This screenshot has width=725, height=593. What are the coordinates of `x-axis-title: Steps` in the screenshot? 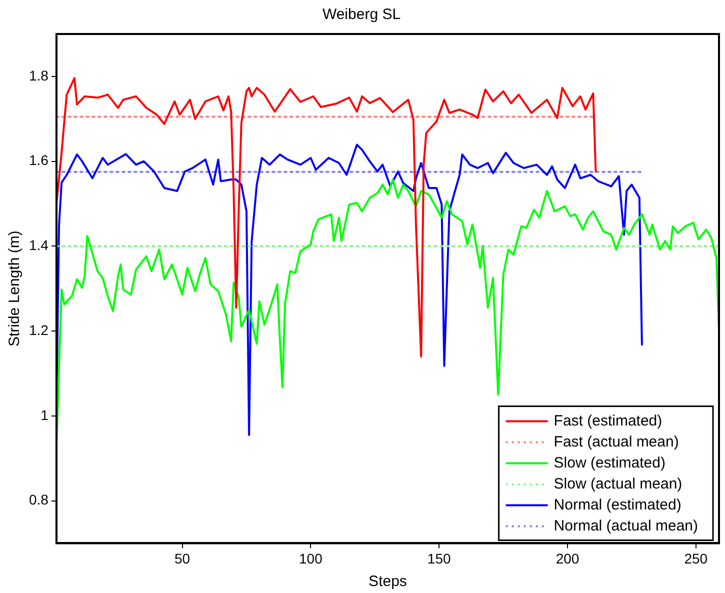 It's located at (387, 581).